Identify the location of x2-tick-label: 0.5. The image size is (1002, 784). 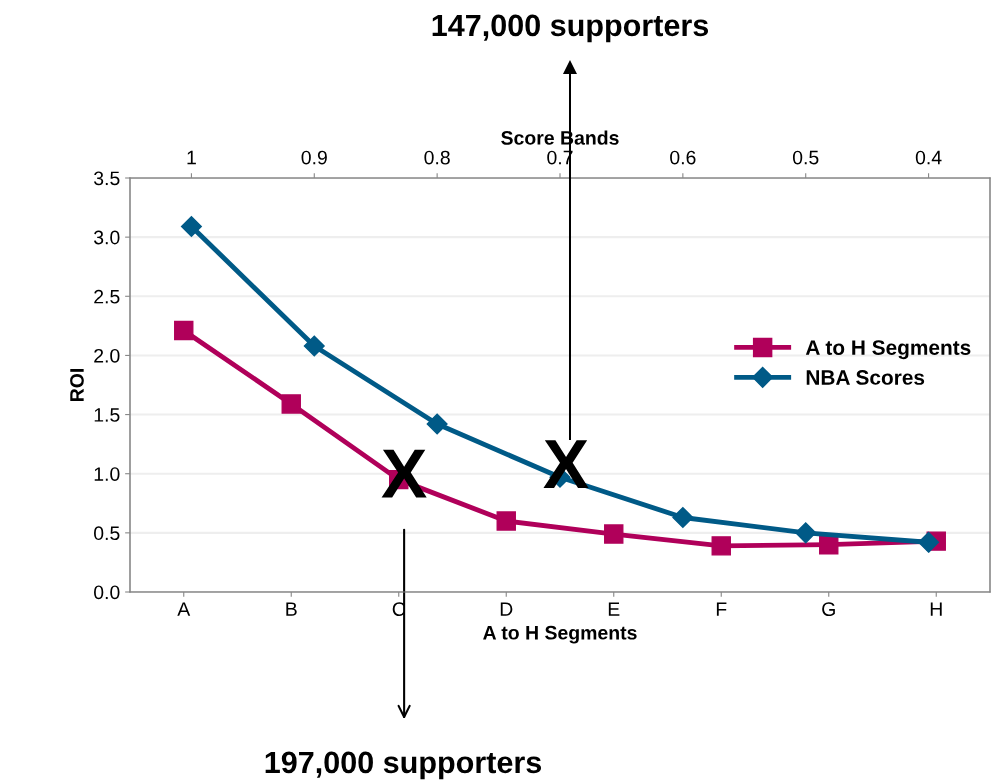
(805, 157).